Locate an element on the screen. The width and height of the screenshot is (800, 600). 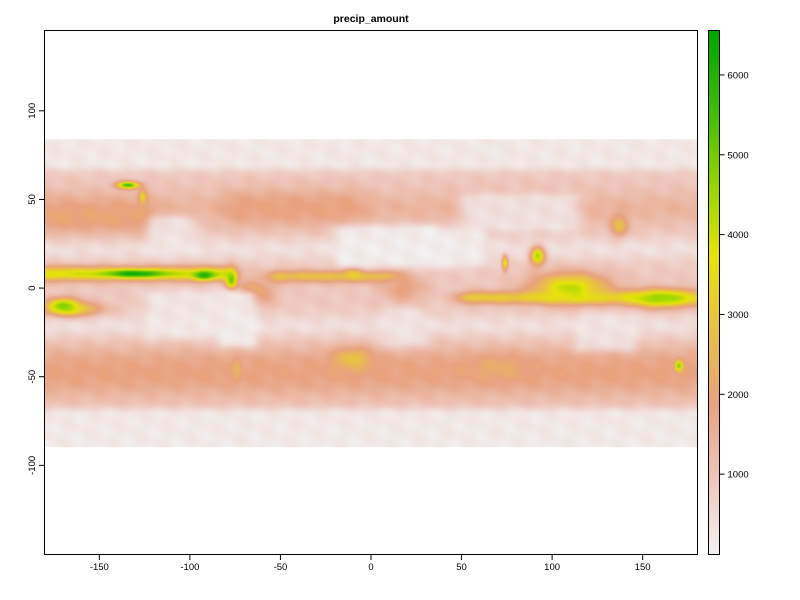
y-tick-label: 0 is located at coordinates (32, 287).